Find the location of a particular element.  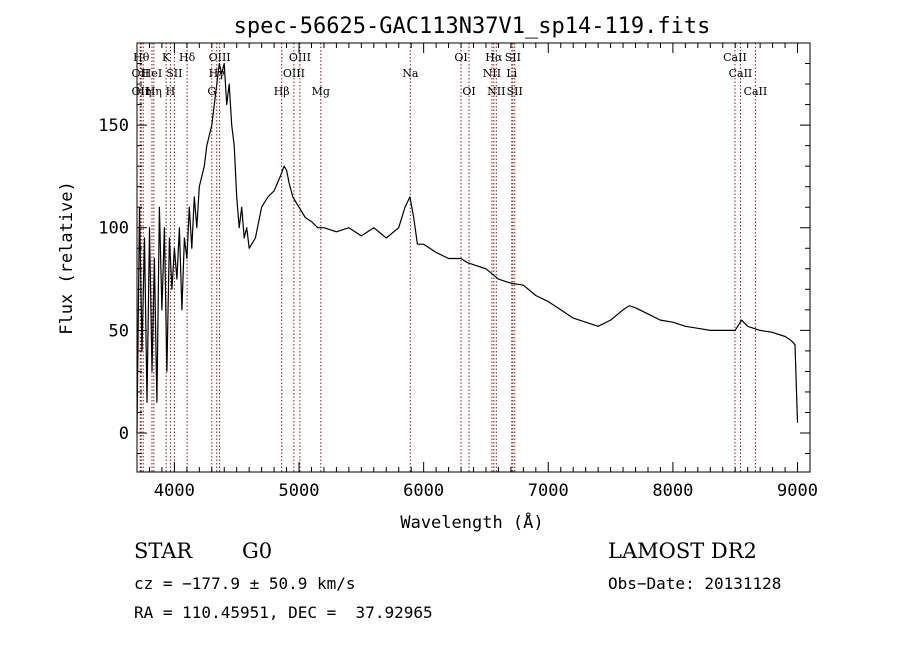

spectral-line-label: K is located at coordinates (166, 57).